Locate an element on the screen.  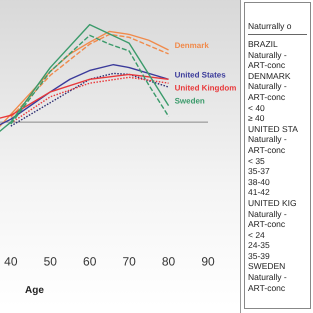
series-label: United States is located at coordinates (200, 75).